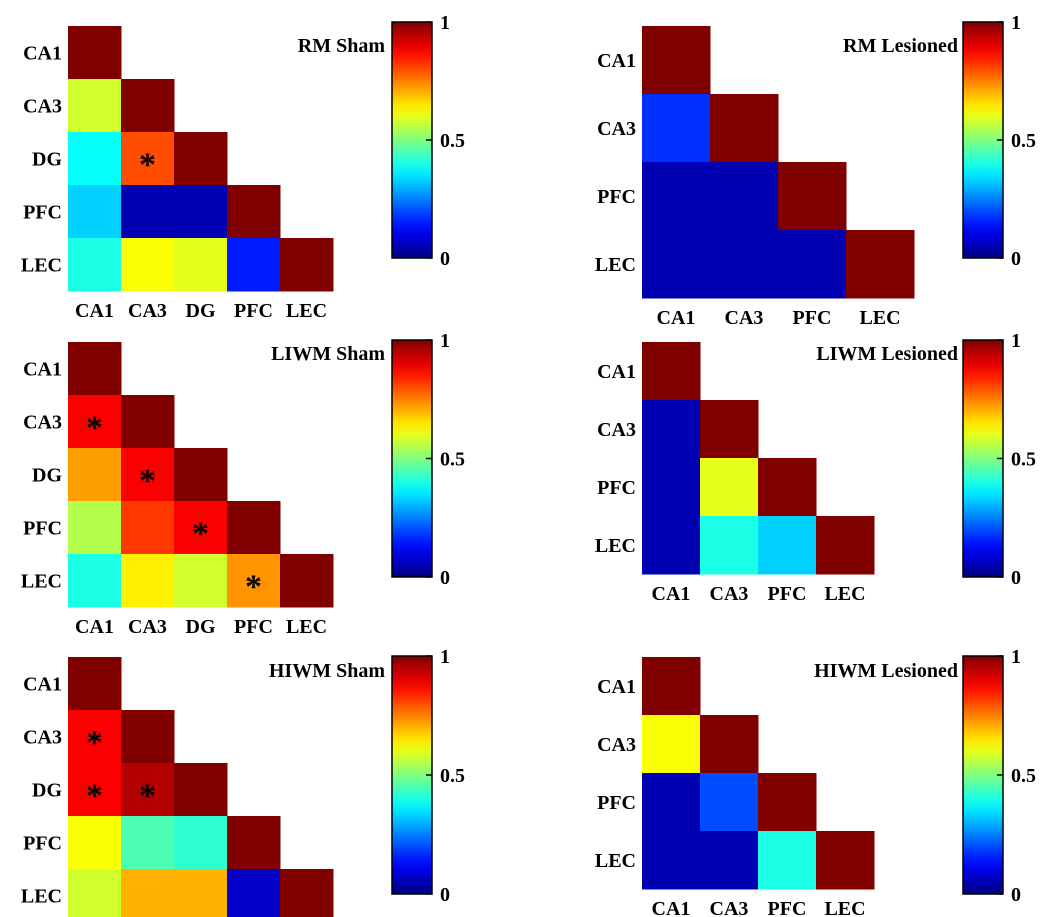 Image resolution: width=1050 pixels, height=917 pixels. I want to click on heatmap-panel: CA1 CA3 PFC LEC CA1 CA3 PFC LEC RM Lesioned 0 0.5 1, so click(815, 170).